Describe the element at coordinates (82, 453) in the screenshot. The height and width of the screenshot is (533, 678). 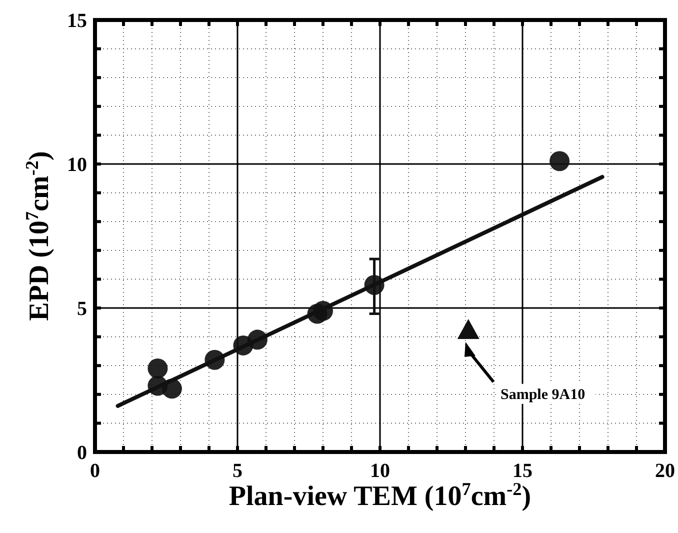
I see `y-tick-label: 0` at that location.